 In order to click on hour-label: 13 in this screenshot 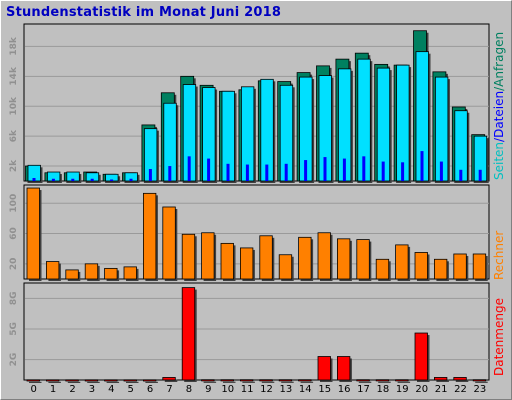, I will do `click(286, 389)`.